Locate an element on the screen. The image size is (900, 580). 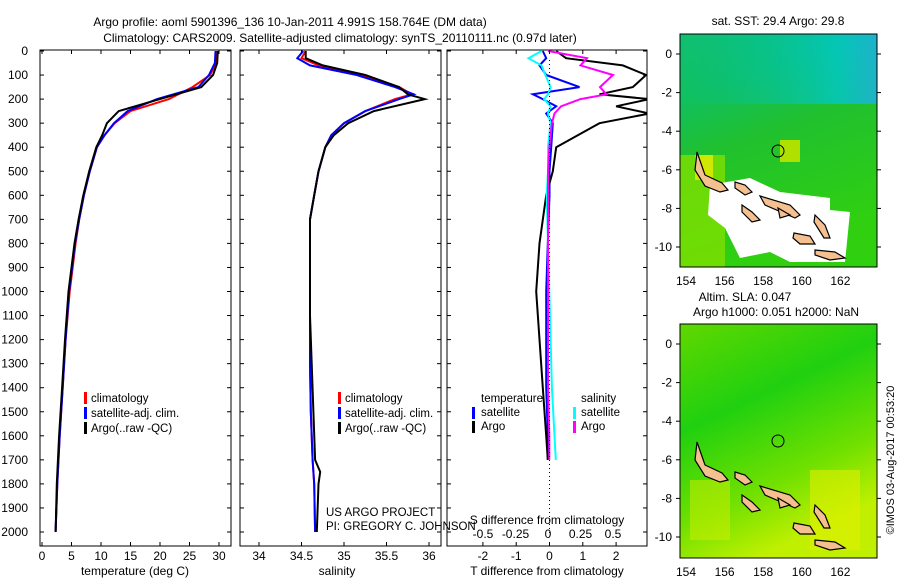
x-tick-label: 35.5 is located at coordinates (387, 556).